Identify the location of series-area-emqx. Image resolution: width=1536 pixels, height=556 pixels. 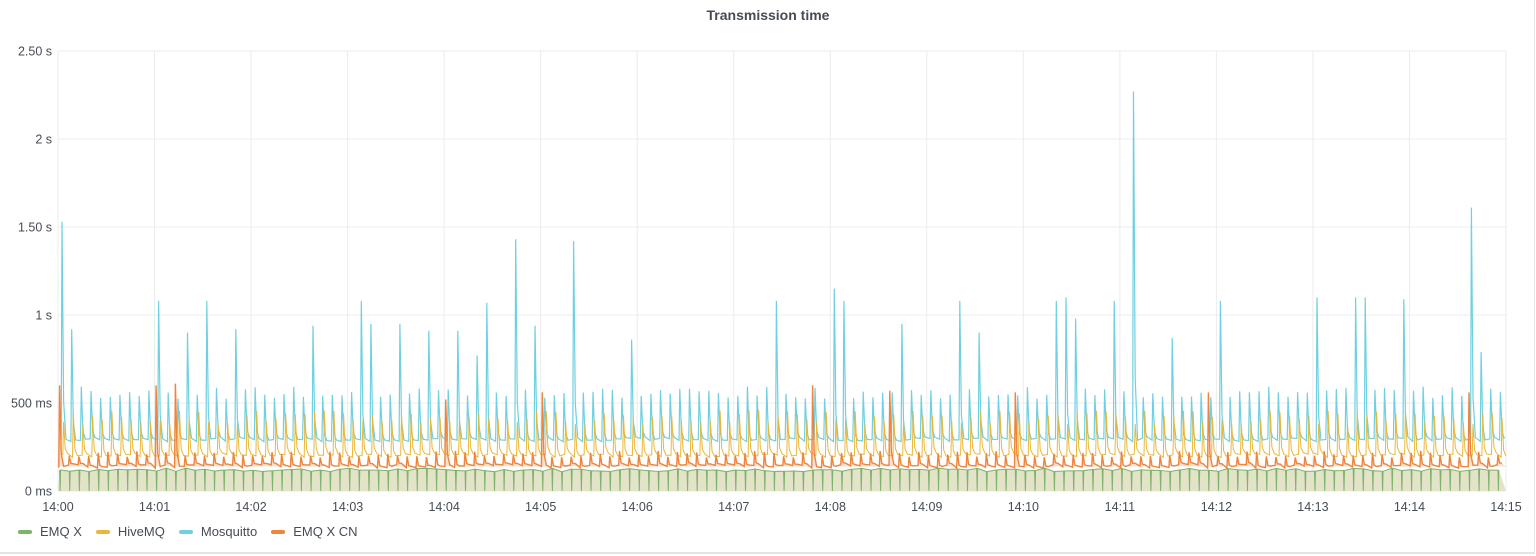
(782, 479).